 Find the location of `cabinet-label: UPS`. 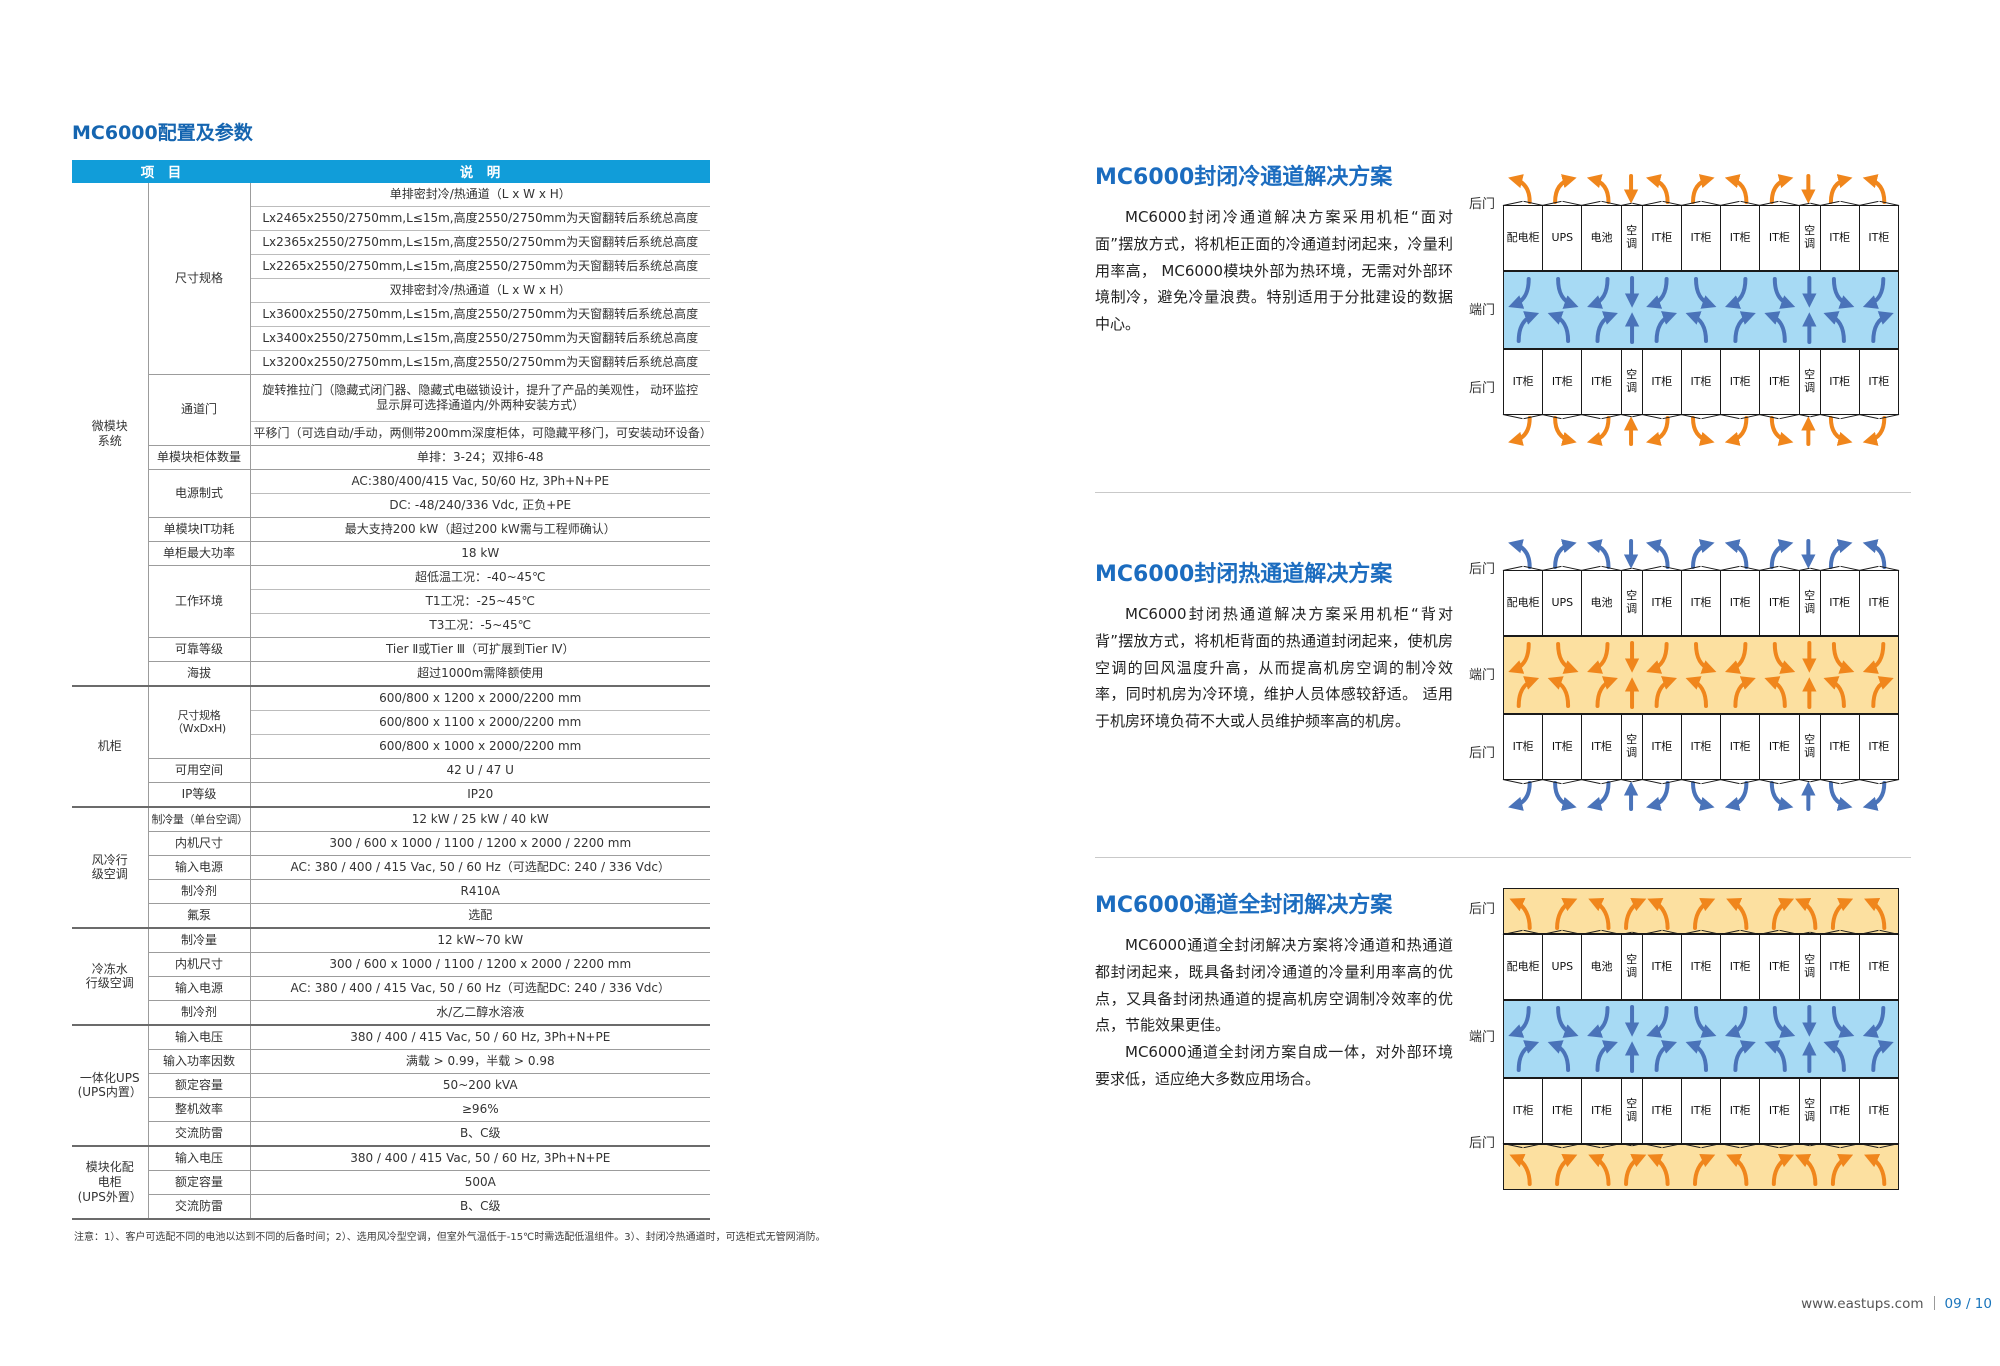

cabinet-label: UPS is located at coordinates (1562, 237).